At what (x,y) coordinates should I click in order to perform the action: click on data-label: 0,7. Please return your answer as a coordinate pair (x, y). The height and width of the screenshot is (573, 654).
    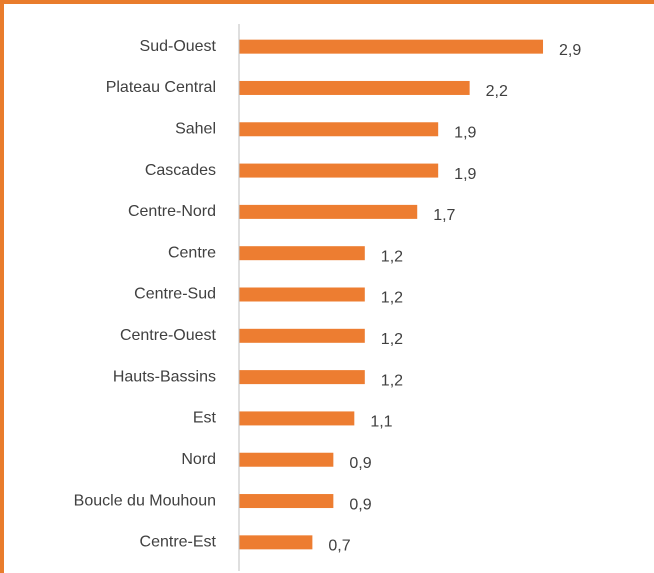
    Looking at the image, I should click on (339, 546).